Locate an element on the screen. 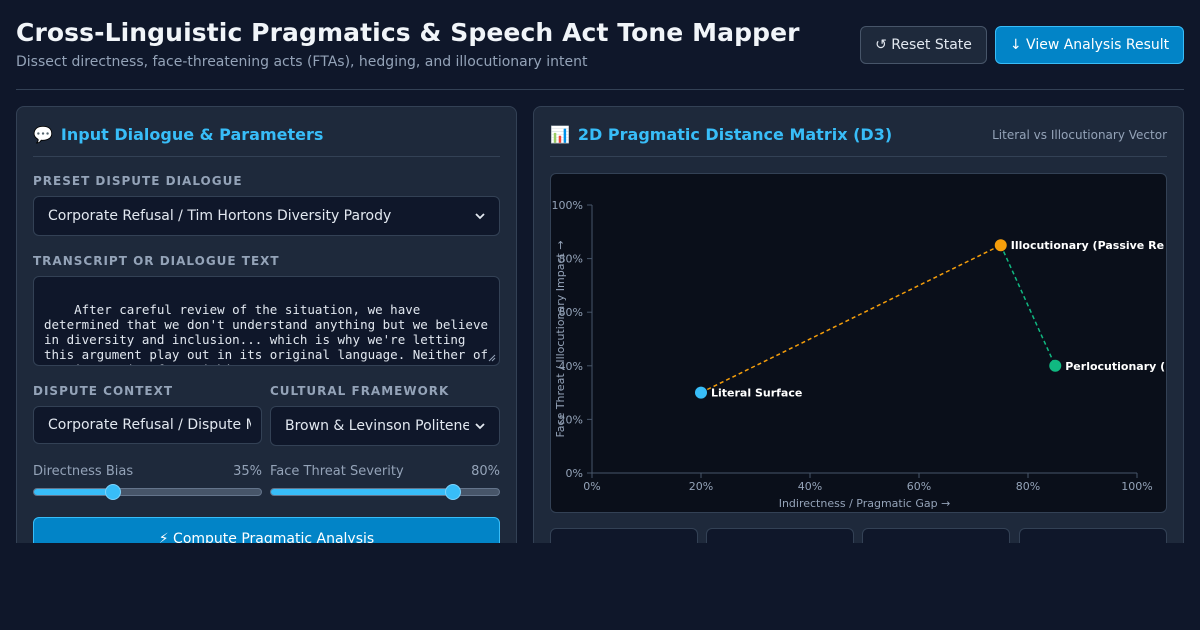 Image resolution: width=1200 pixels, height=630 pixels. y-tick-label: 40% is located at coordinates (571, 366).